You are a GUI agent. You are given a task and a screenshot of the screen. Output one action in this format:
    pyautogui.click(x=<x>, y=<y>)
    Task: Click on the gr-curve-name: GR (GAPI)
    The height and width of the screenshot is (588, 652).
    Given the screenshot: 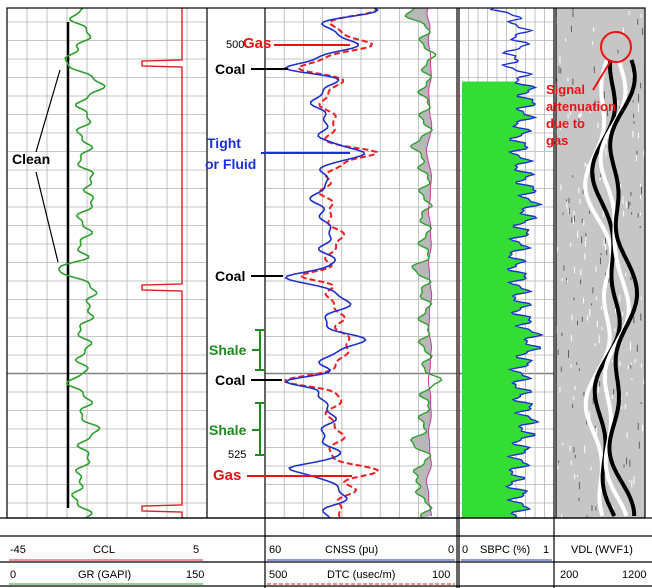 What is the action you would take?
    pyautogui.click(x=104, y=575)
    